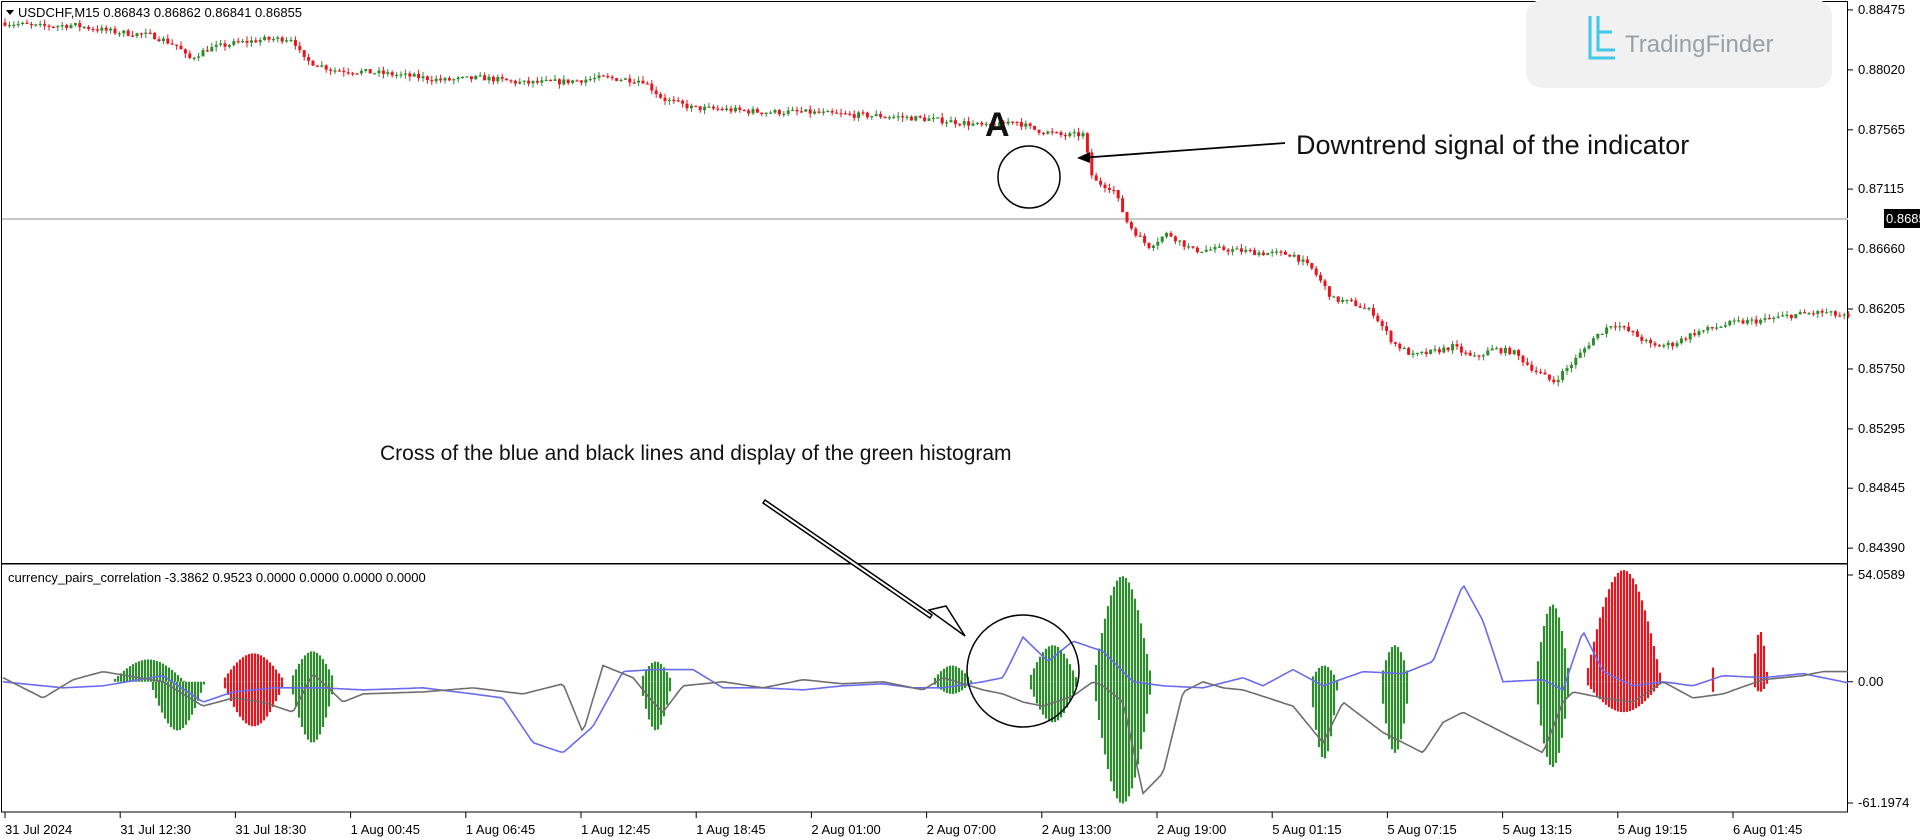  Describe the element at coordinates (1870, 681) in the screenshot. I see `indicator-tick-label: 0.00` at that location.